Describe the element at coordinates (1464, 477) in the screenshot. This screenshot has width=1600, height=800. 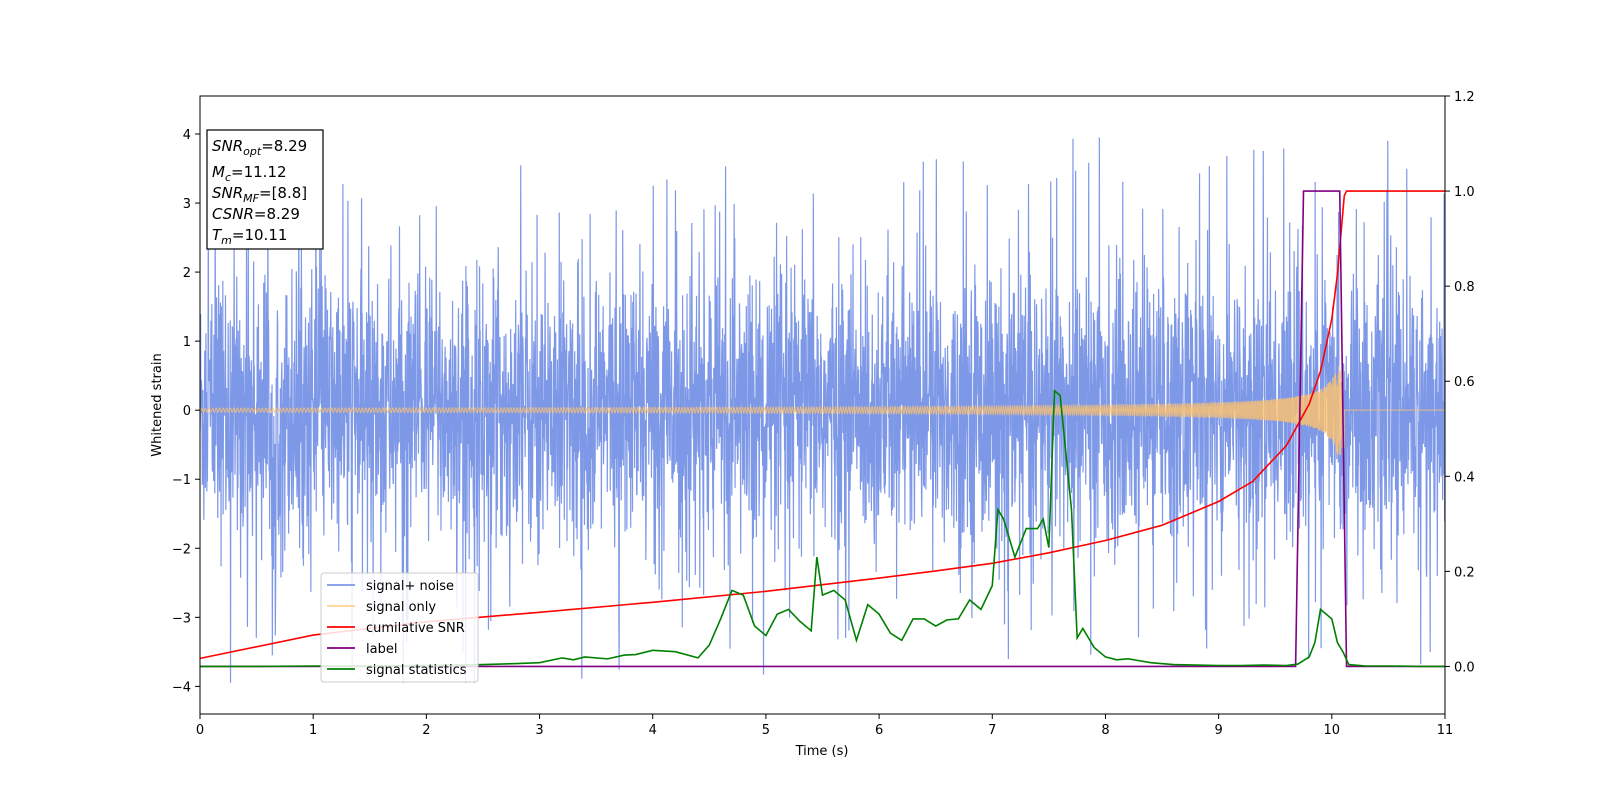
I see `y2-tick-label: 0.4` at that location.